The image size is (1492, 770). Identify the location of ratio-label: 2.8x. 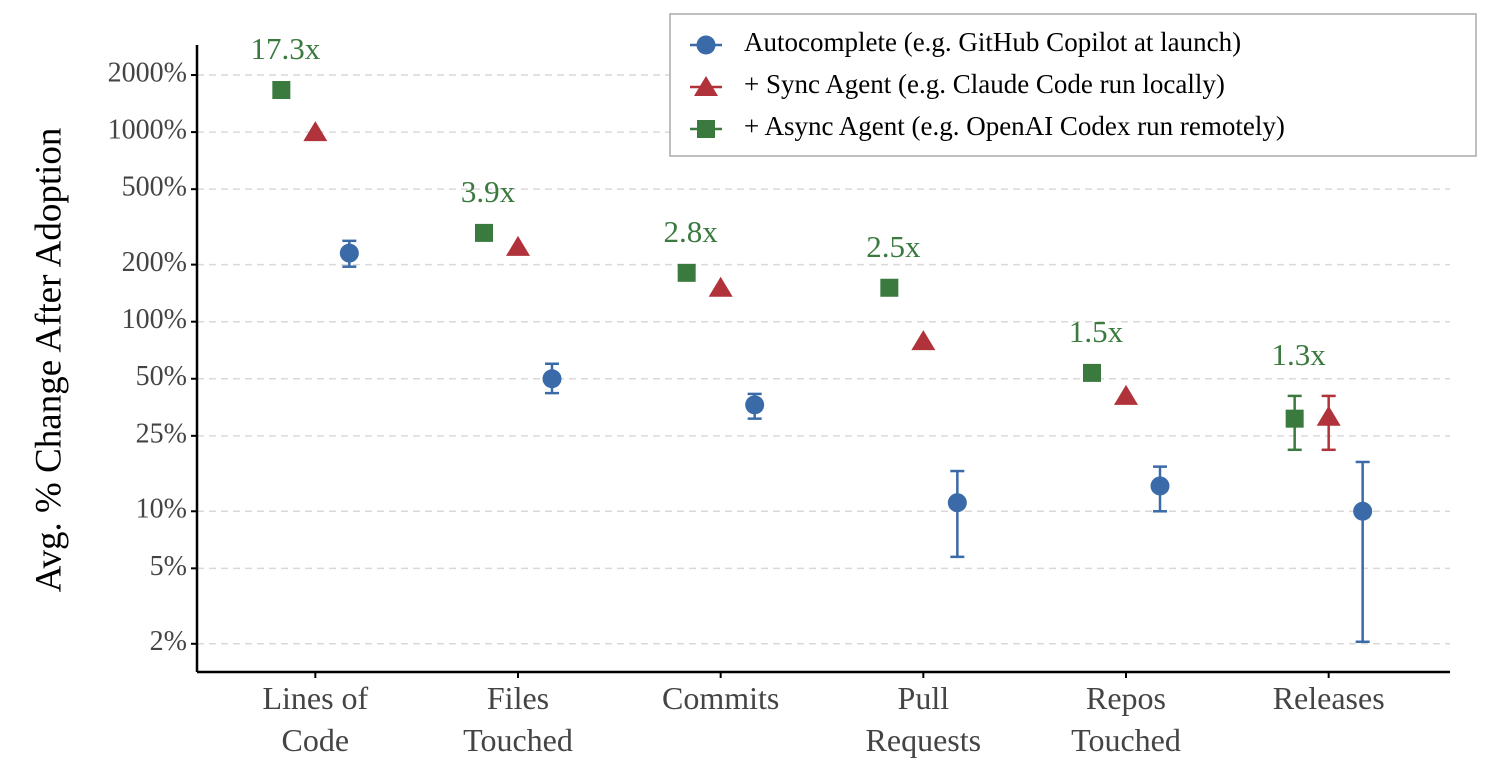
(691, 231).